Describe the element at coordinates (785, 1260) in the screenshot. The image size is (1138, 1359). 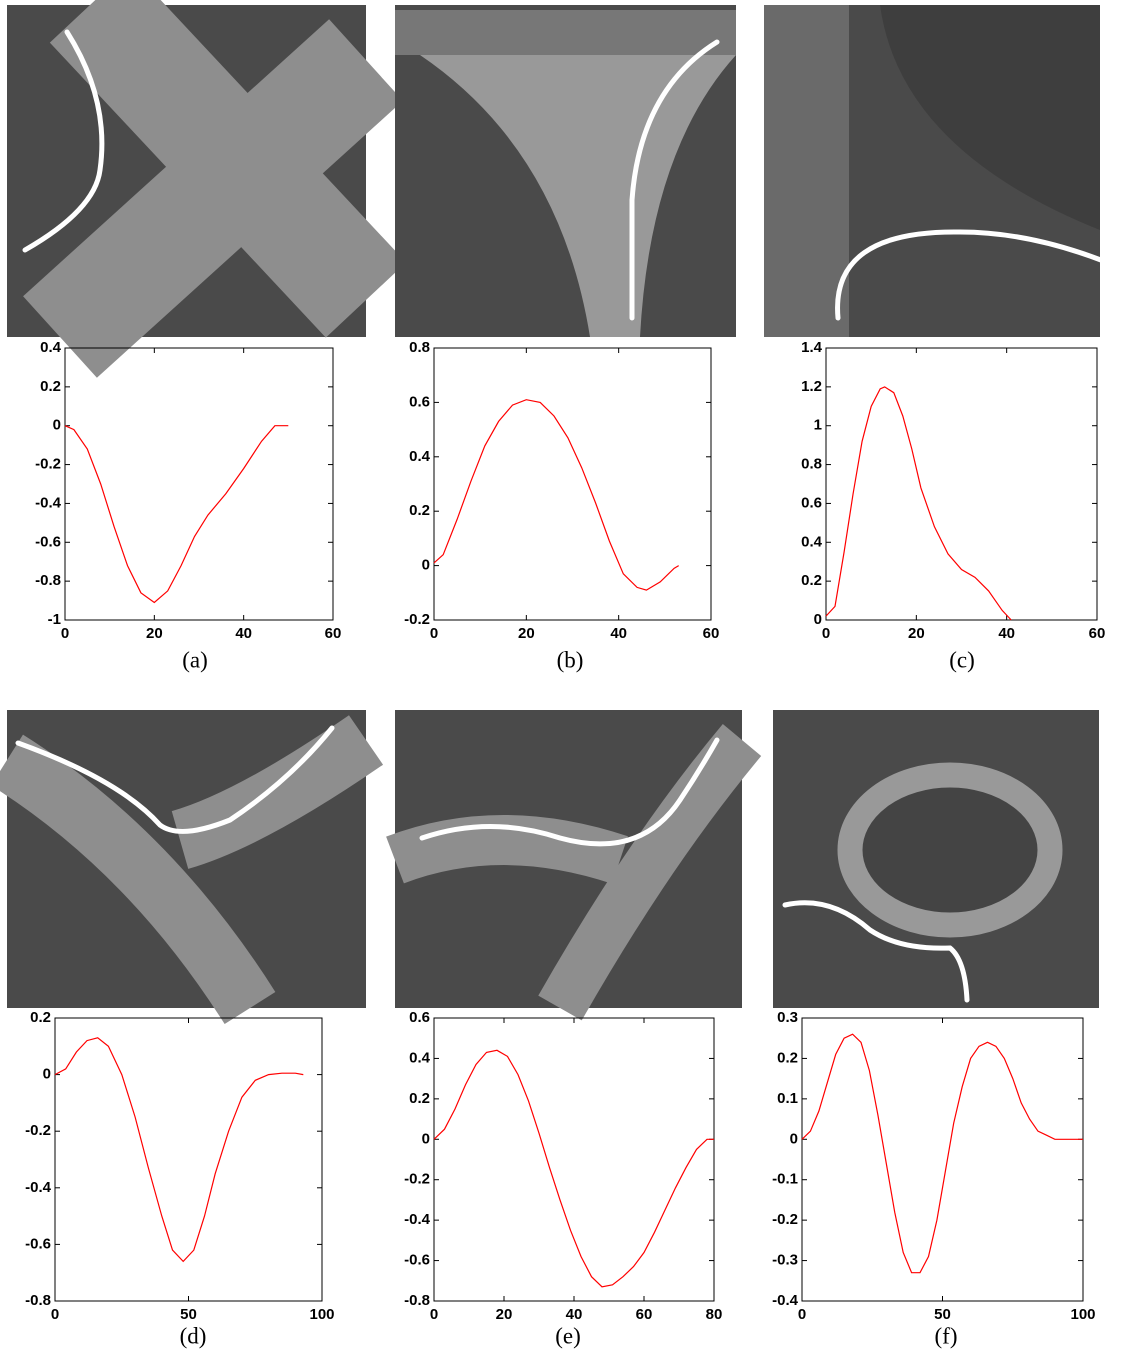
I see `y-tick-label: -0.3` at that location.